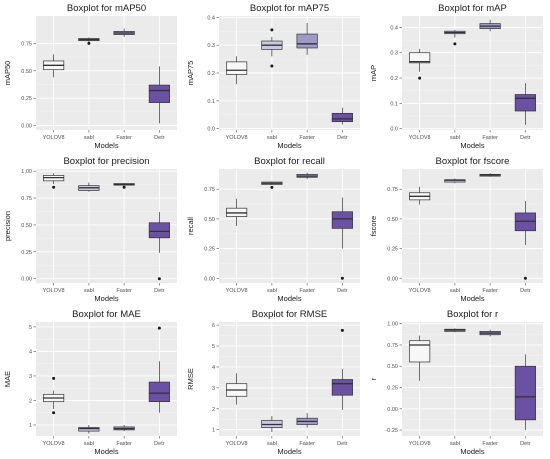 Image resolution: width=550 pixels, height=459 pixels. I want to click on y-tick-label: 0.2, so click(211, 74).